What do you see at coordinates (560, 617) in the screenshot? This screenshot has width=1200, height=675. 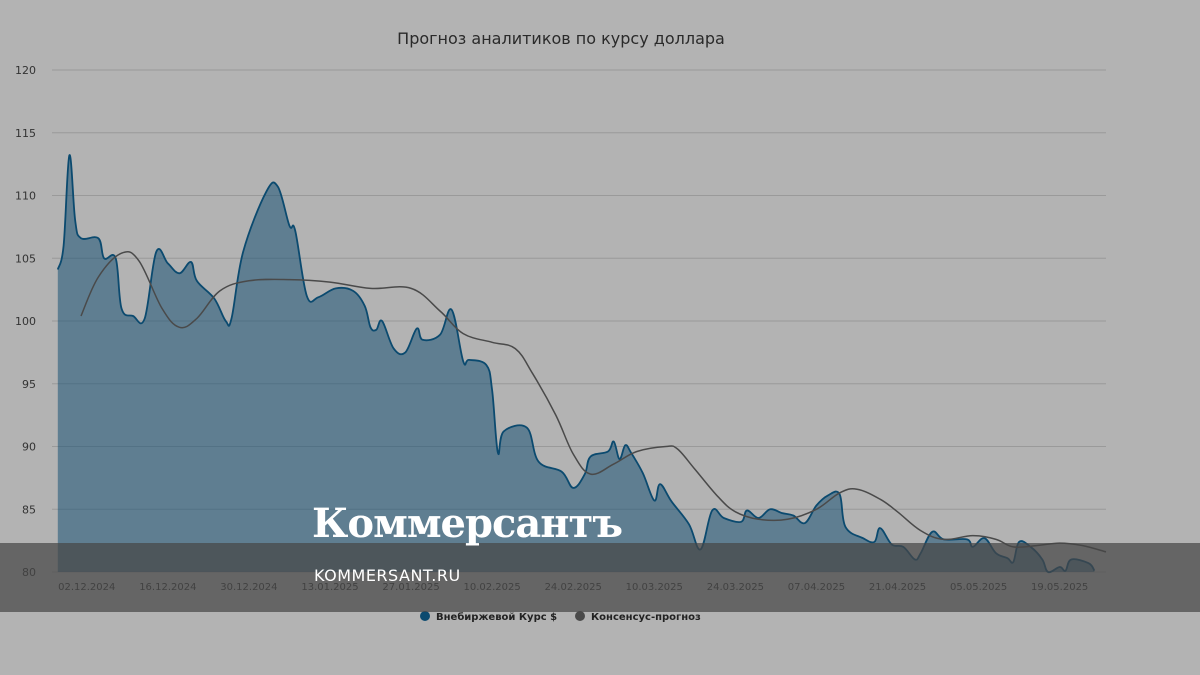 I see `legend: Внебиржевой Курс $ Консенсус-прогноз` at bounding box center [560, 617].